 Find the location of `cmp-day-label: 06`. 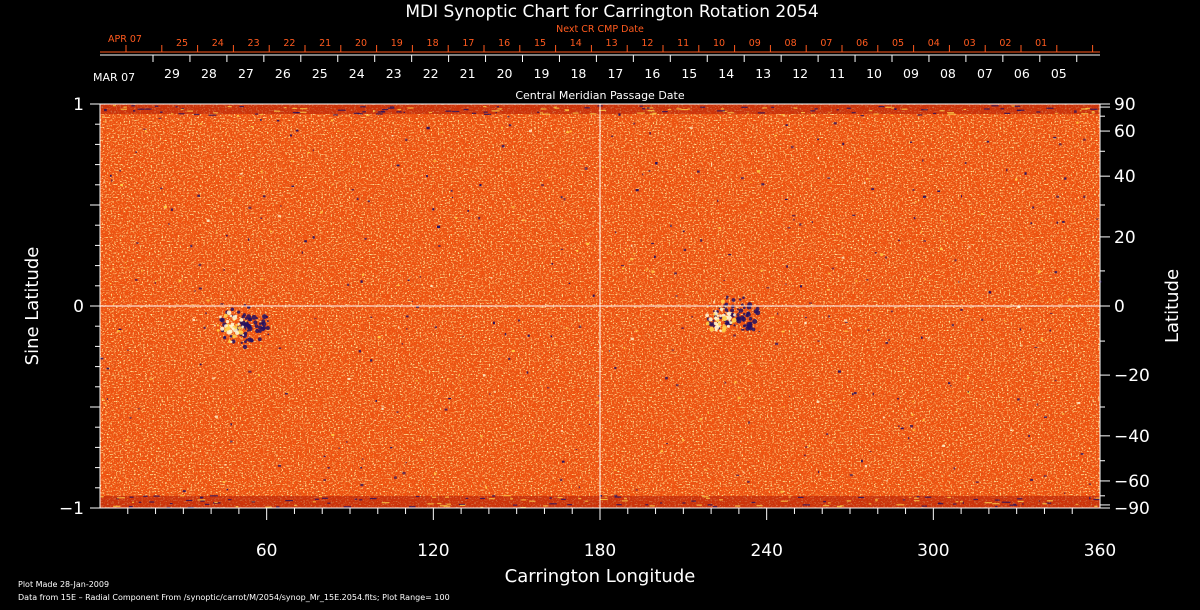

cmp-day-label: 06 is located at coordinates (1022, 73).